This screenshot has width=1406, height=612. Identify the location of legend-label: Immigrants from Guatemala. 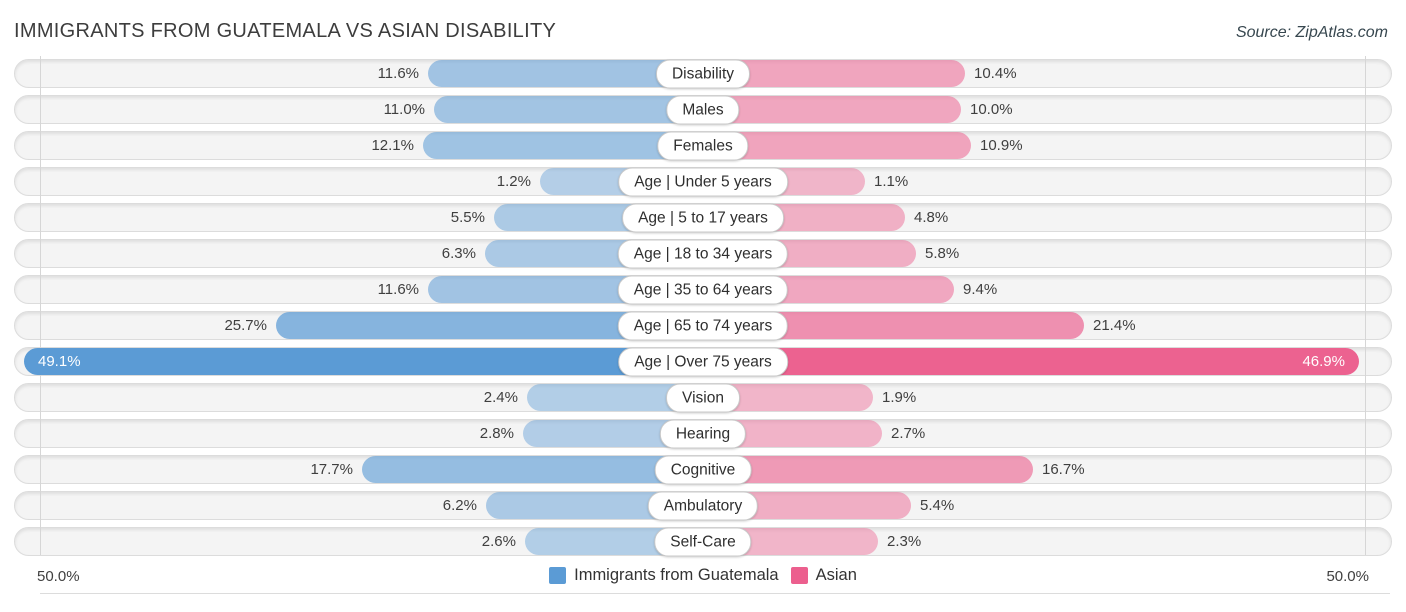
(676, 575).